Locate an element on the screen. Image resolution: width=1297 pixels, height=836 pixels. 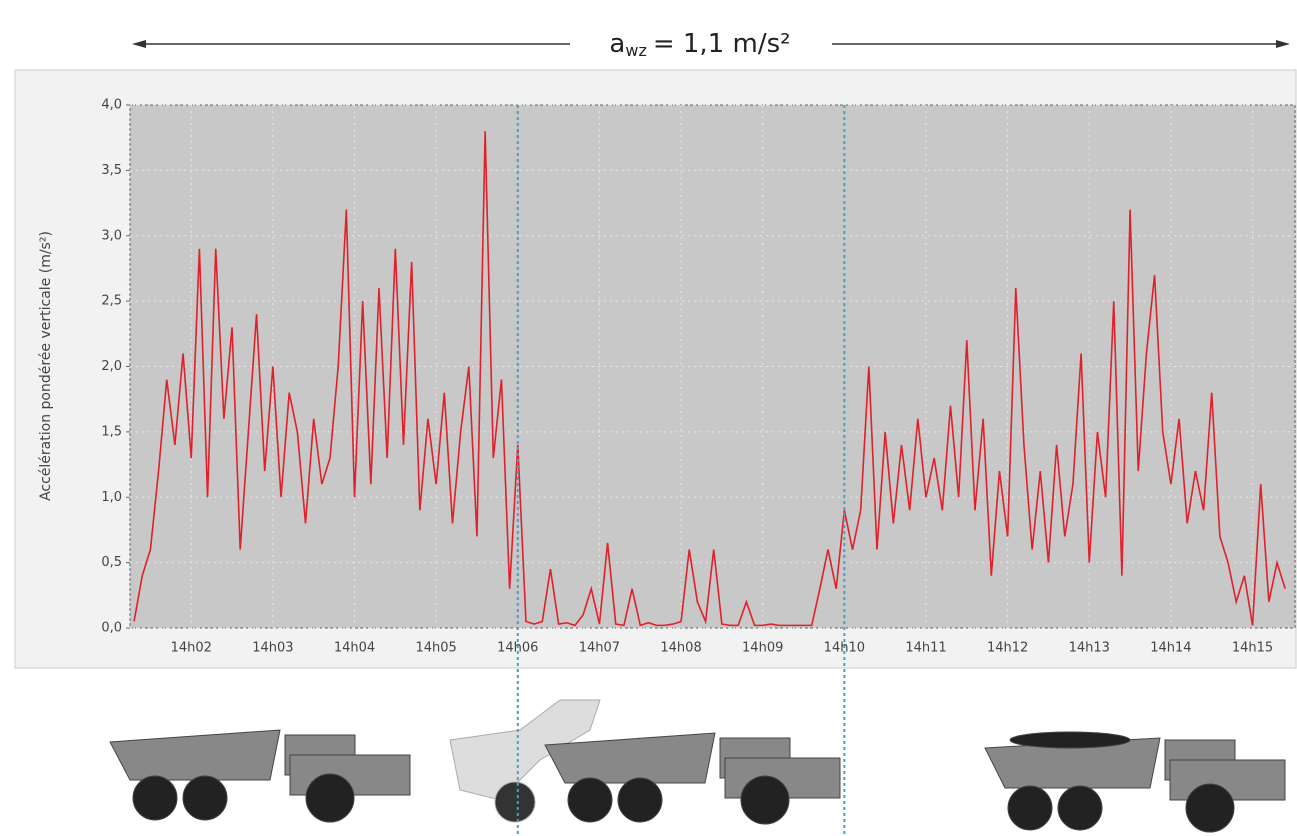
x-tick-label: 14h11 is located at coordinates (925, 648).